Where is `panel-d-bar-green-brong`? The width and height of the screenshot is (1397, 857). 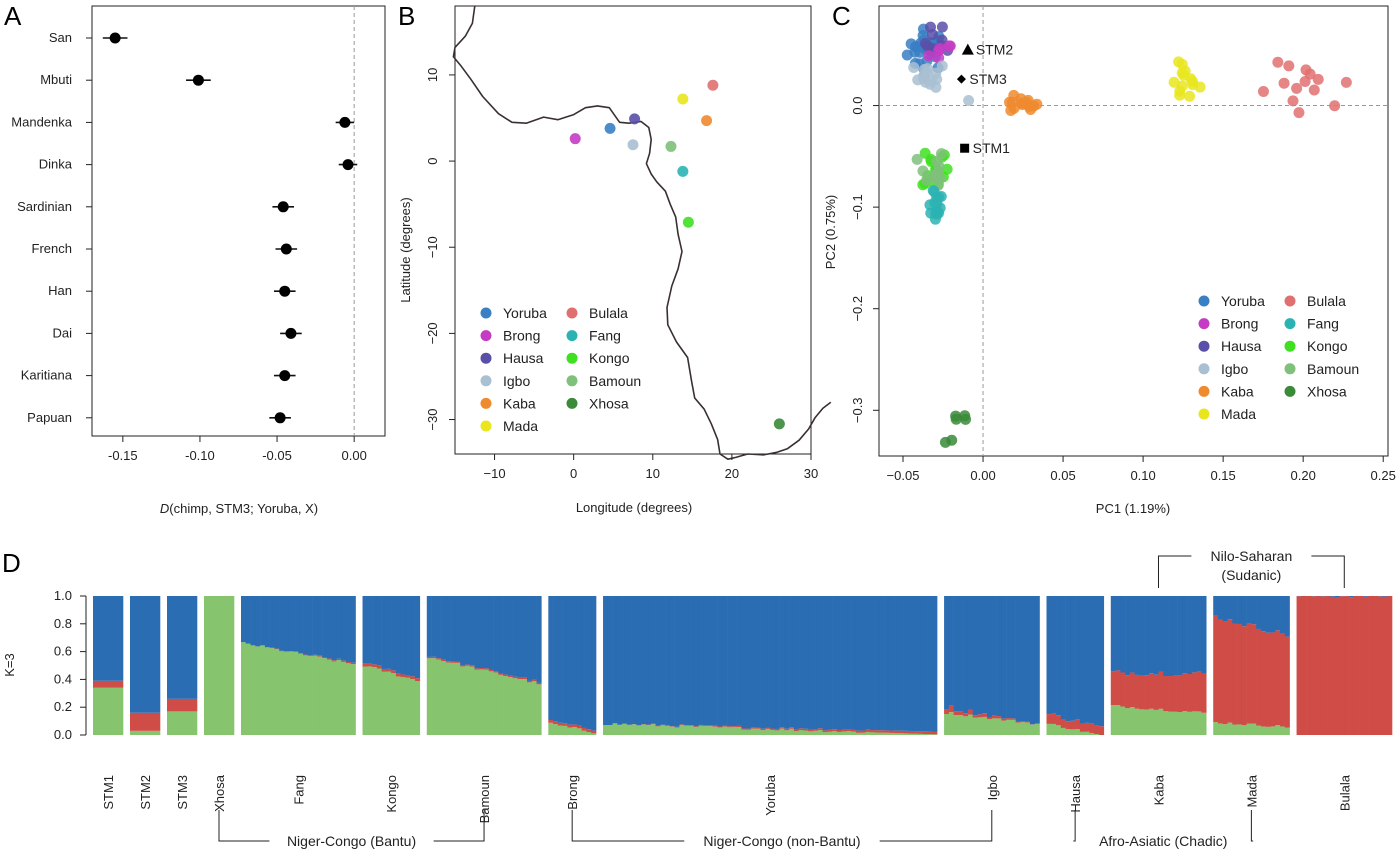
panel-d-bar-green-brong is located at coordinates (593, 734).